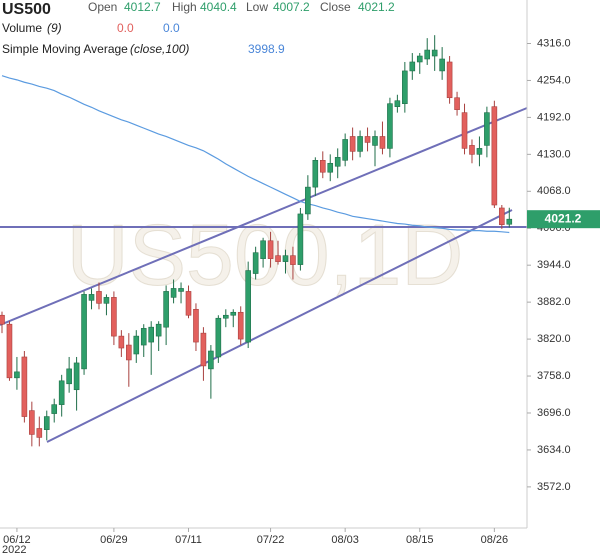 This screenshot has width=600, height=558. Describe the element at coordinates (420, 540) in the screenshot. I see `x-tick-label: 08/15` at that location.